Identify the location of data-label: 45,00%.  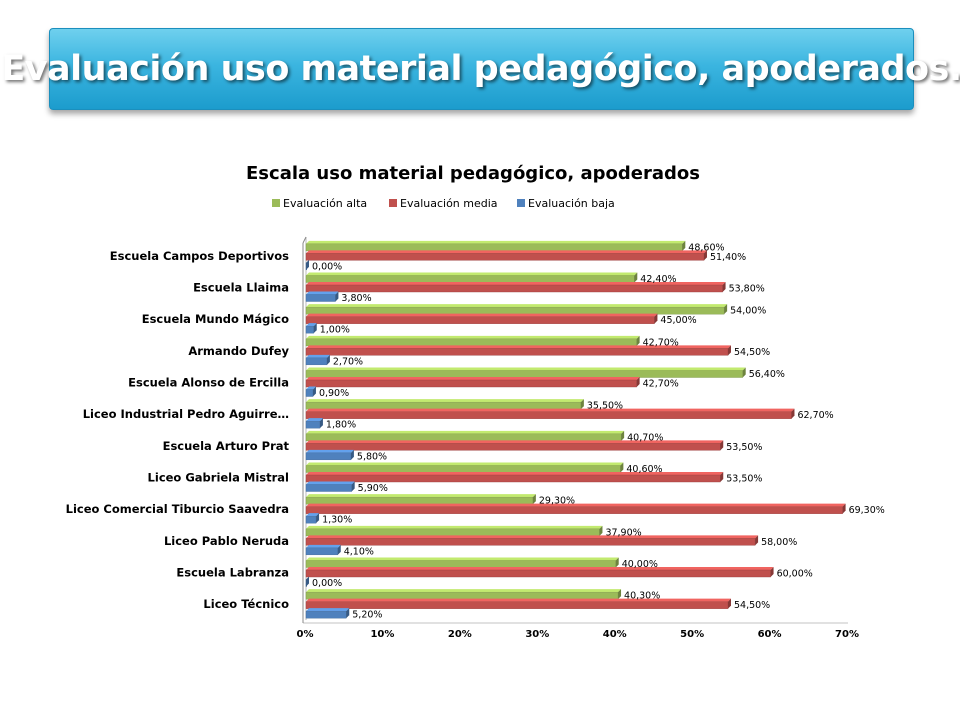
(678, 320).